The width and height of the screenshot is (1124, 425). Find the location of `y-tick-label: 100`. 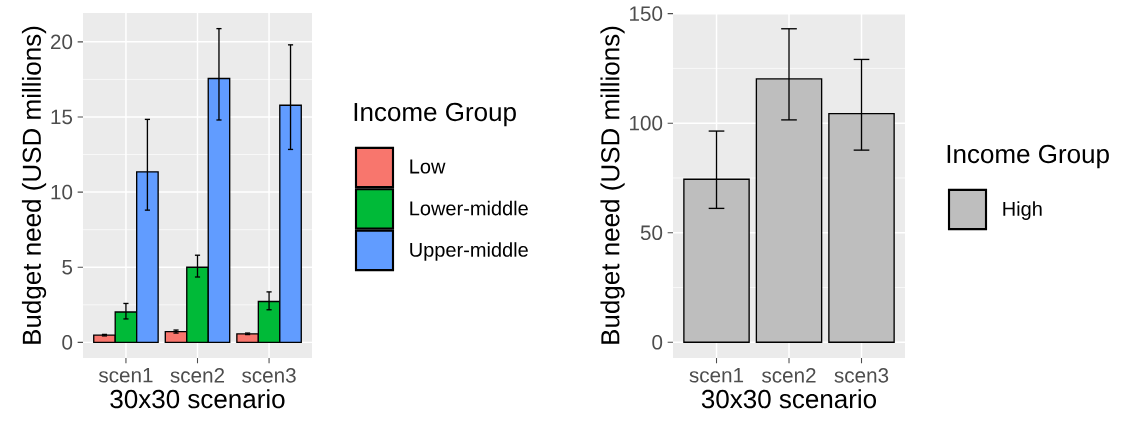

y-tick-label: 100 is located at coordinates (646, 123).